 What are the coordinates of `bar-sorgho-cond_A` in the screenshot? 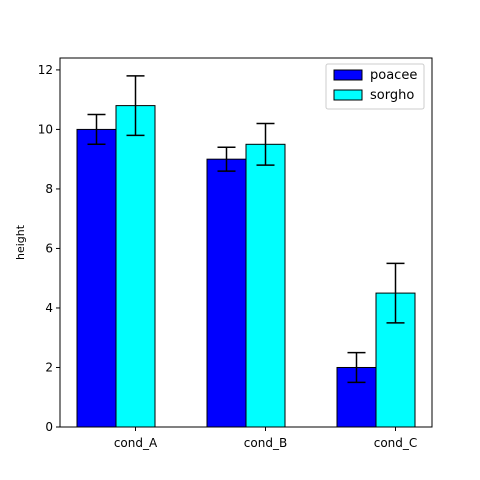 It's located at (135, 266).